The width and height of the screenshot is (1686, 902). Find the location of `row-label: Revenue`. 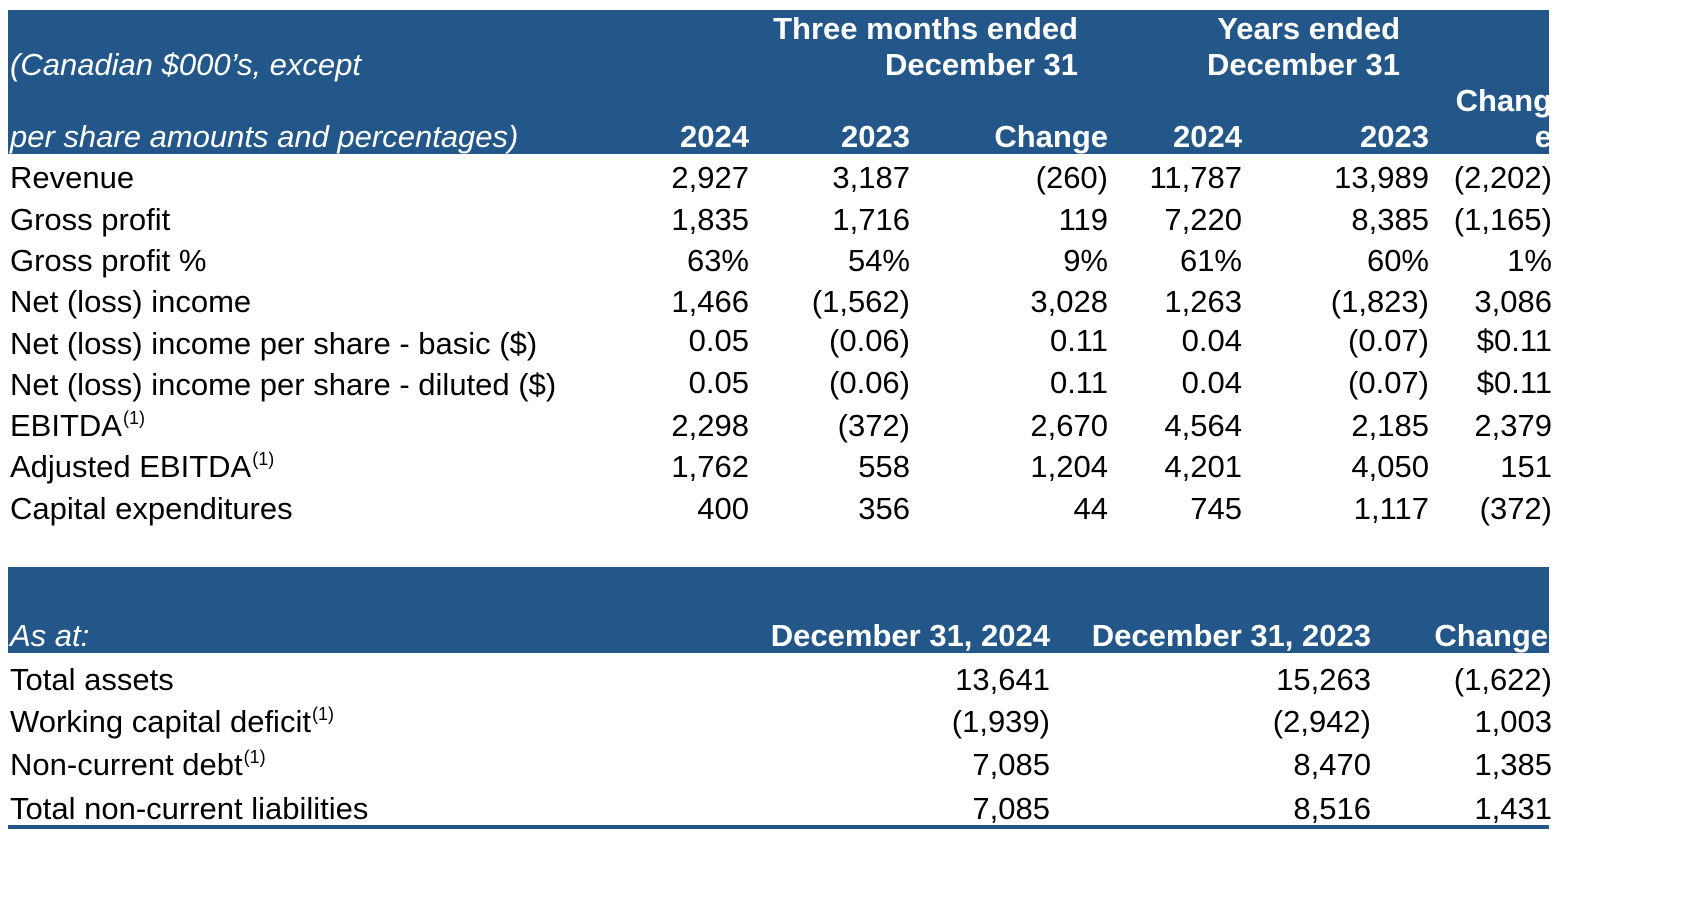

row-label: Revenue is located at coordinates (72, 177).